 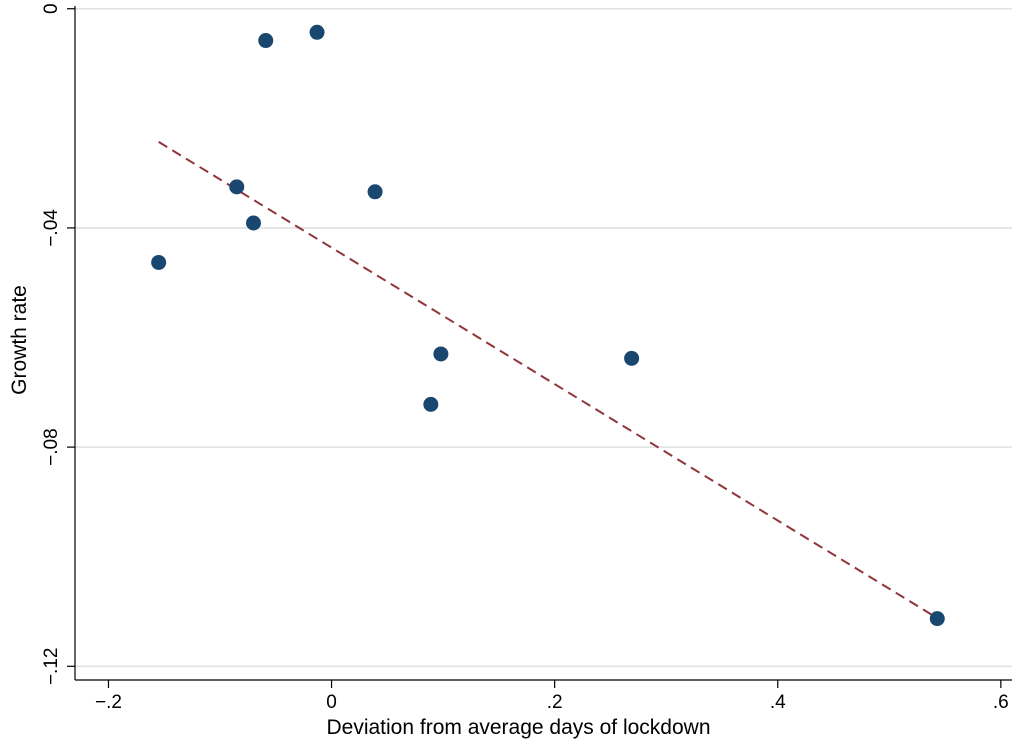 What do you see at coordinates (58, 344) in the screenshot?
I see `y-ticks: 0 −.04 −.08 −.12` at bounding box center [58, 344].